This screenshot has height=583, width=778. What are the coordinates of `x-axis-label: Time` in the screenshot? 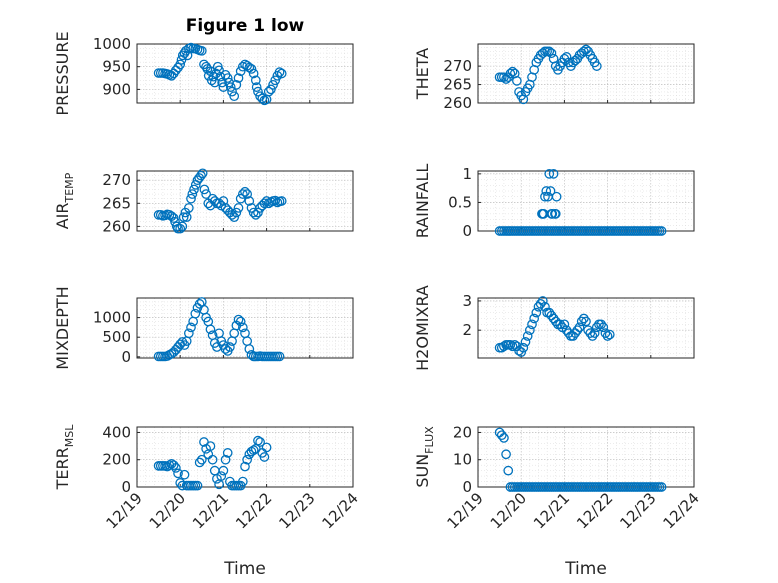 It's located at (585, 569).